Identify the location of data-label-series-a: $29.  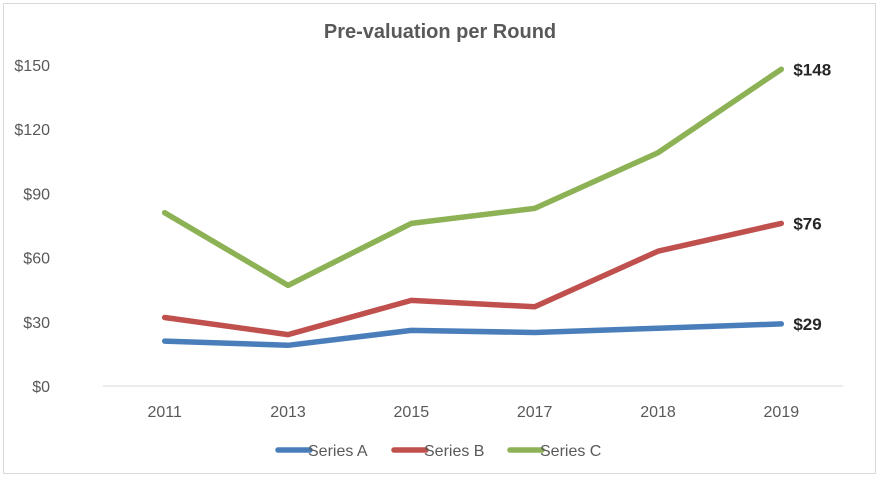
(807, 324).